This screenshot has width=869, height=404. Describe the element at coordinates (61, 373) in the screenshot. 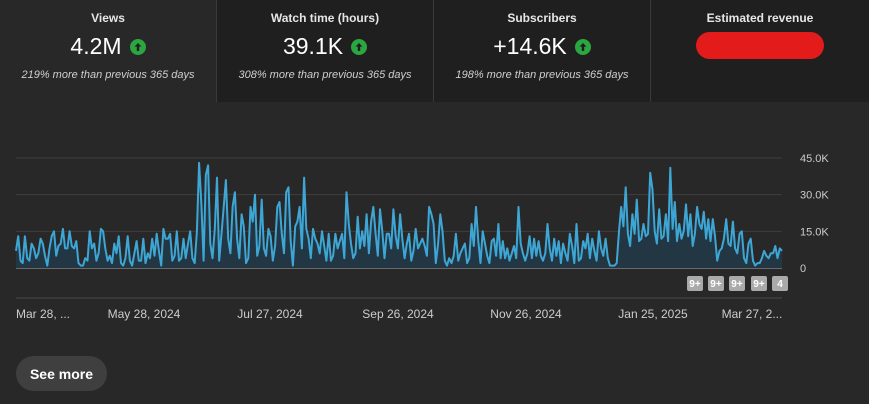

I see `see-more-button: See more` at that location.